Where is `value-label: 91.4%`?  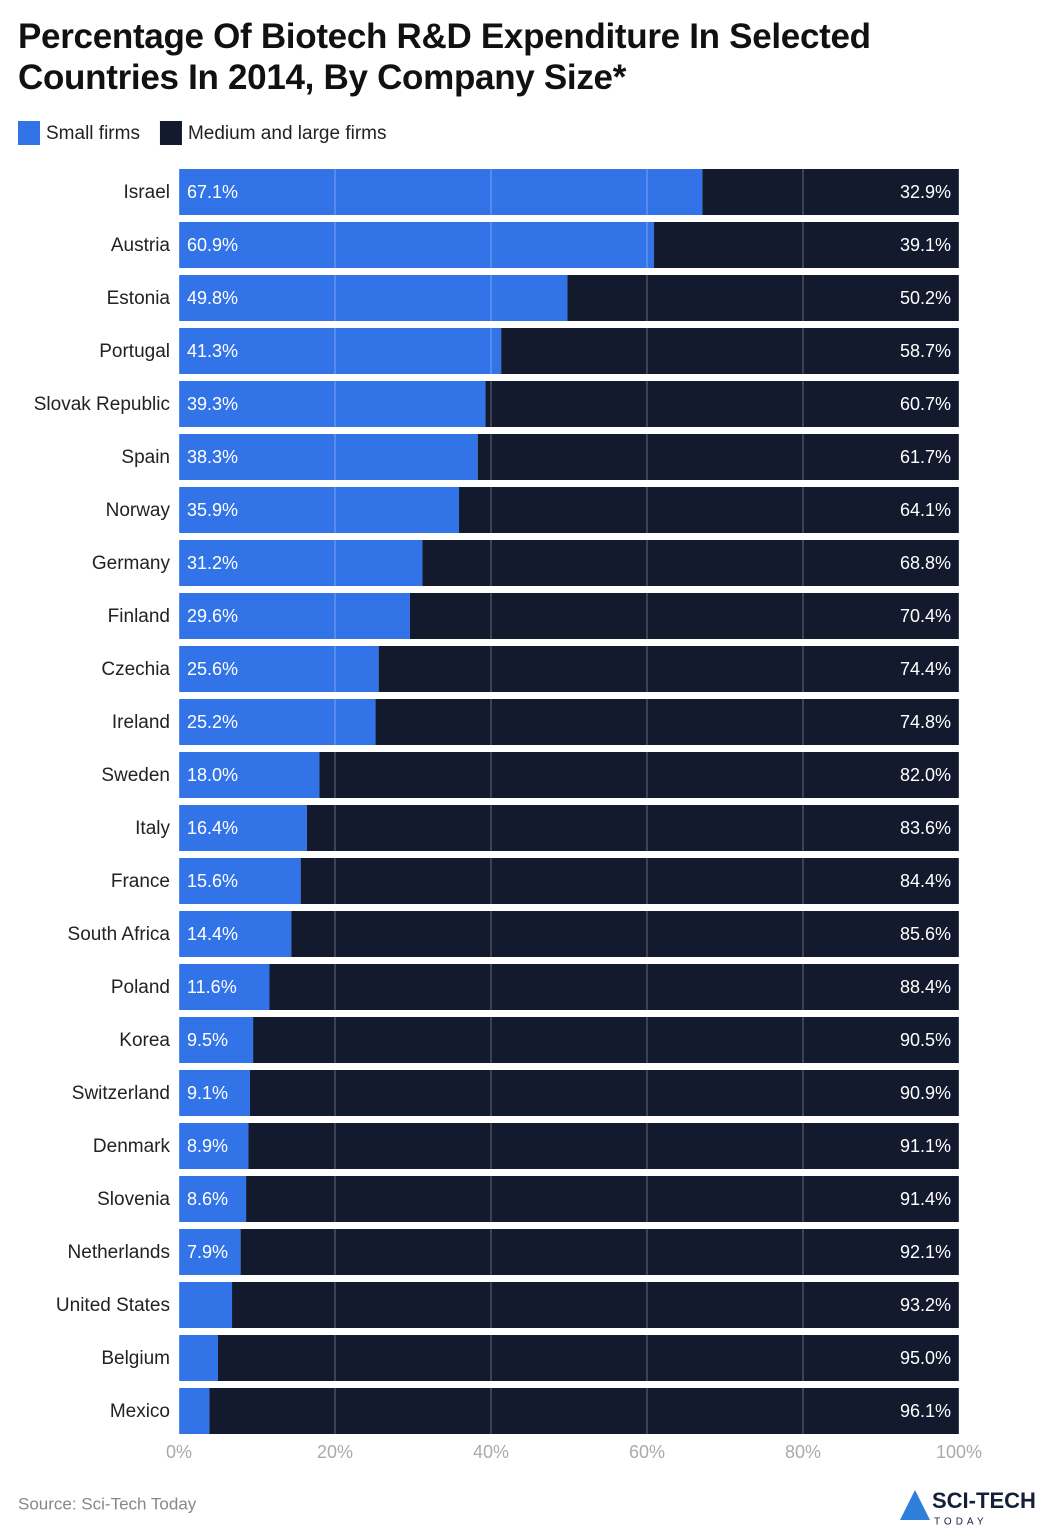 value-label: 91.4% is located at coordinates (925, 1199).